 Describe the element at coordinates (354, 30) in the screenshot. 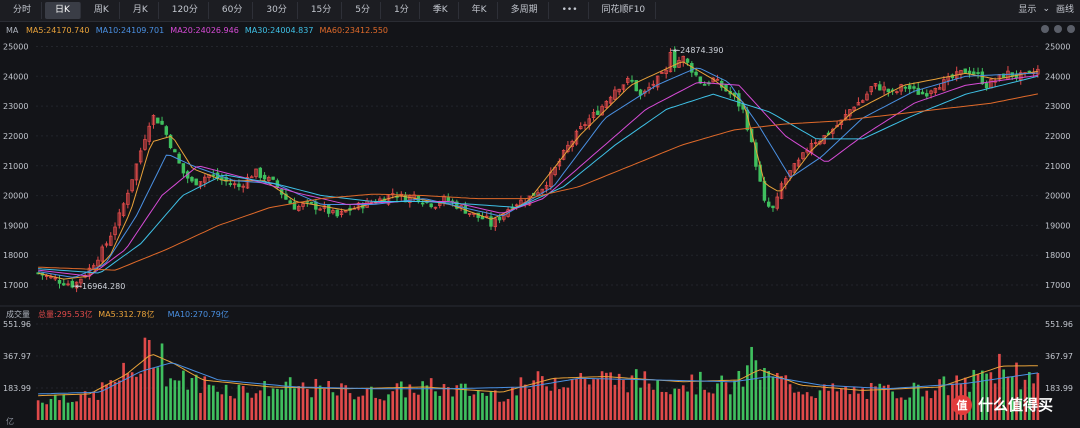

I see `ma-legend-ma60: MA60:23412.550` at that location.